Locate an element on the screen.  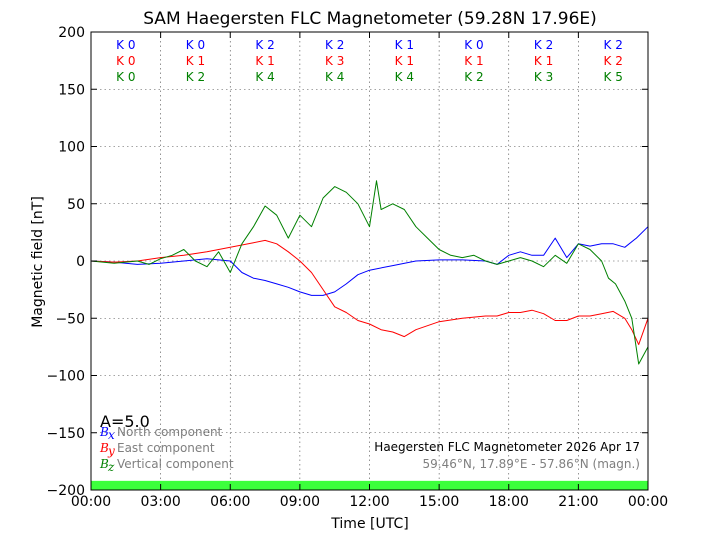
y-tick-label: 0 is located at coordinates (80, 262).